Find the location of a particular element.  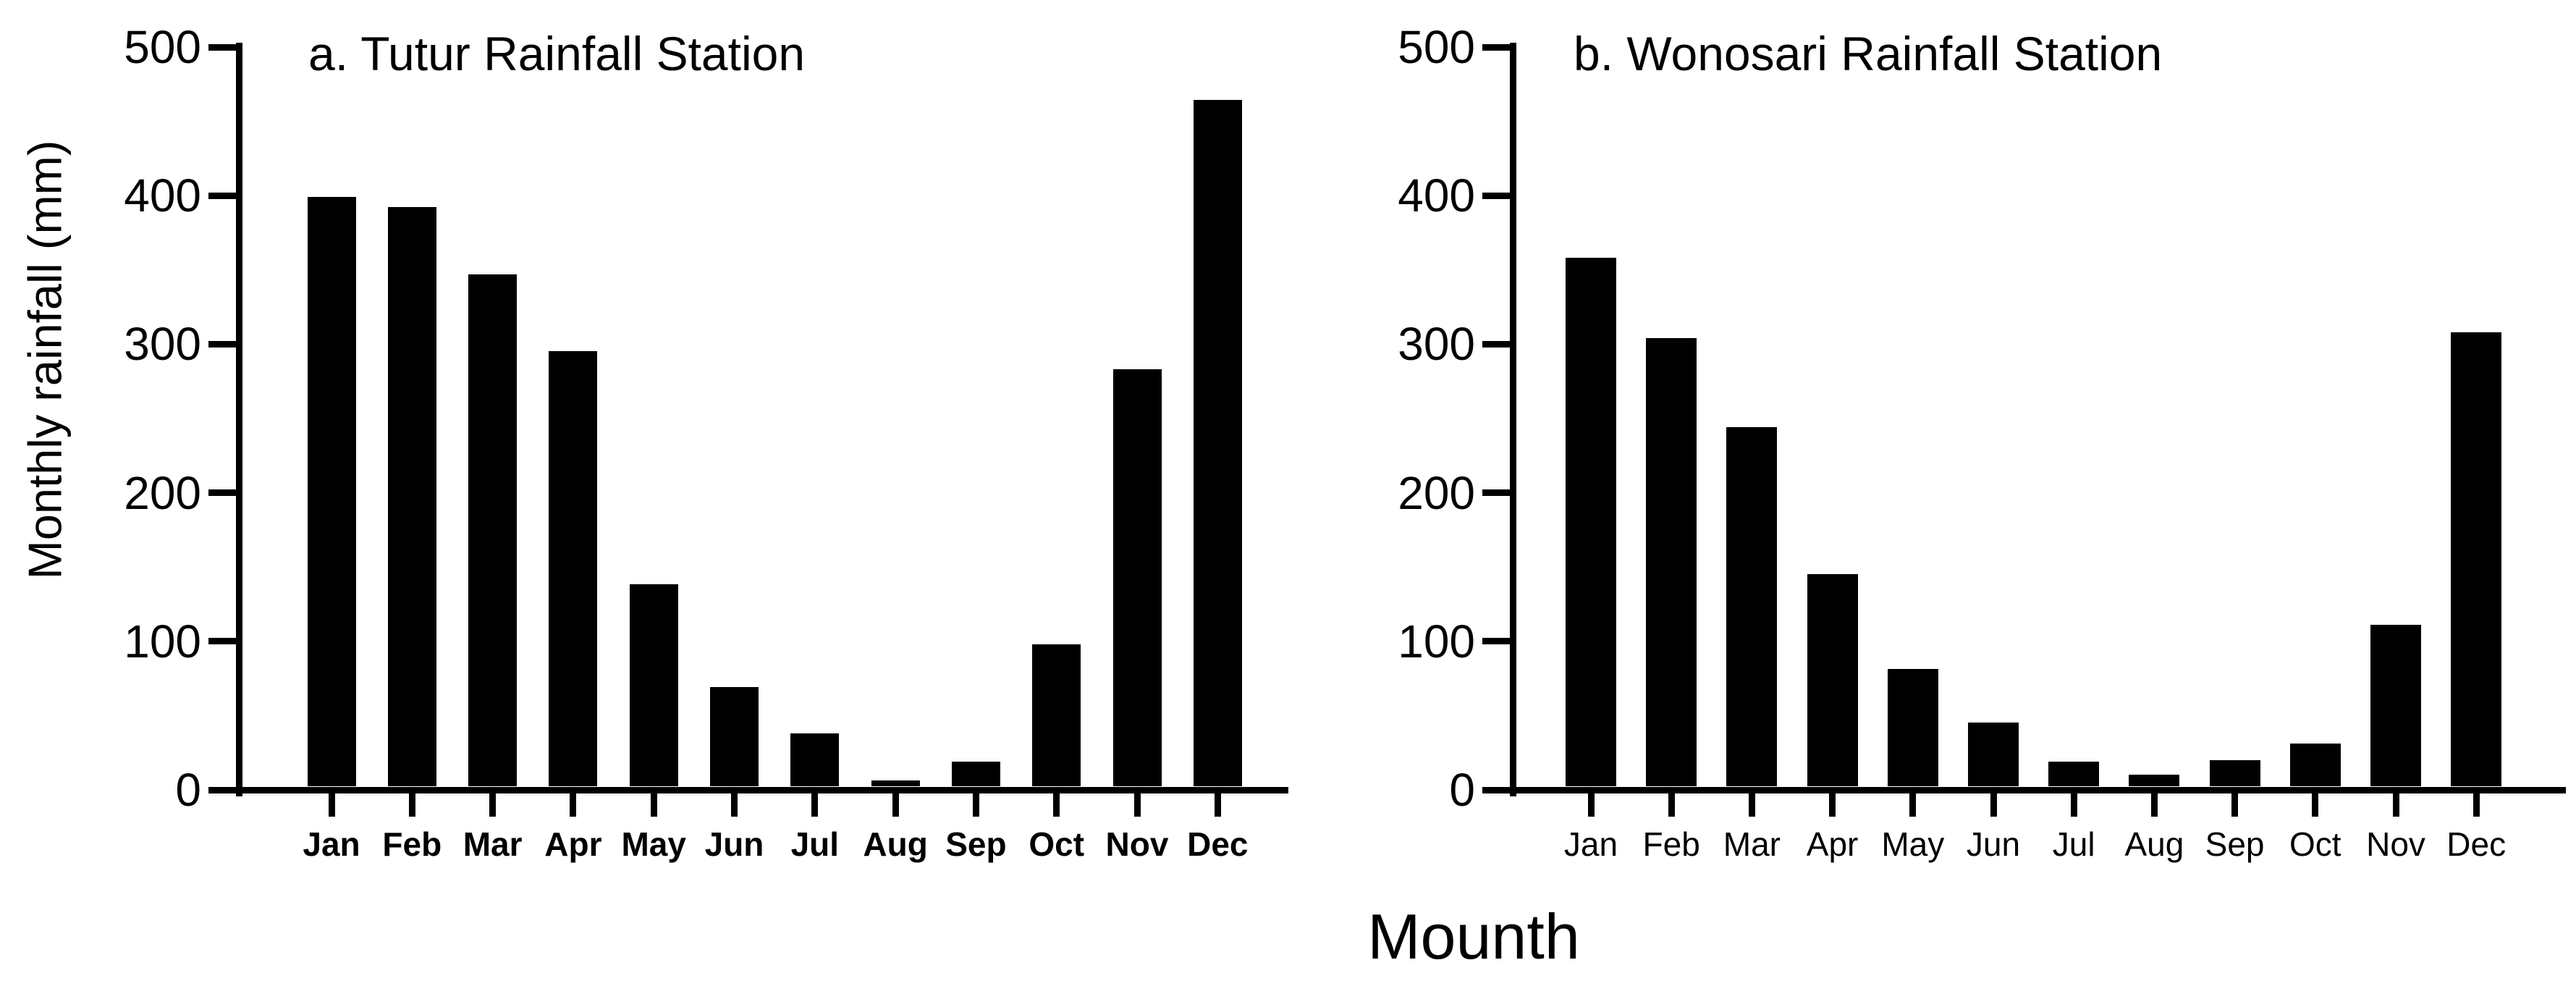

chart-title: b. Wonosari Rainfall Station is located at coordinates (1869, 53).